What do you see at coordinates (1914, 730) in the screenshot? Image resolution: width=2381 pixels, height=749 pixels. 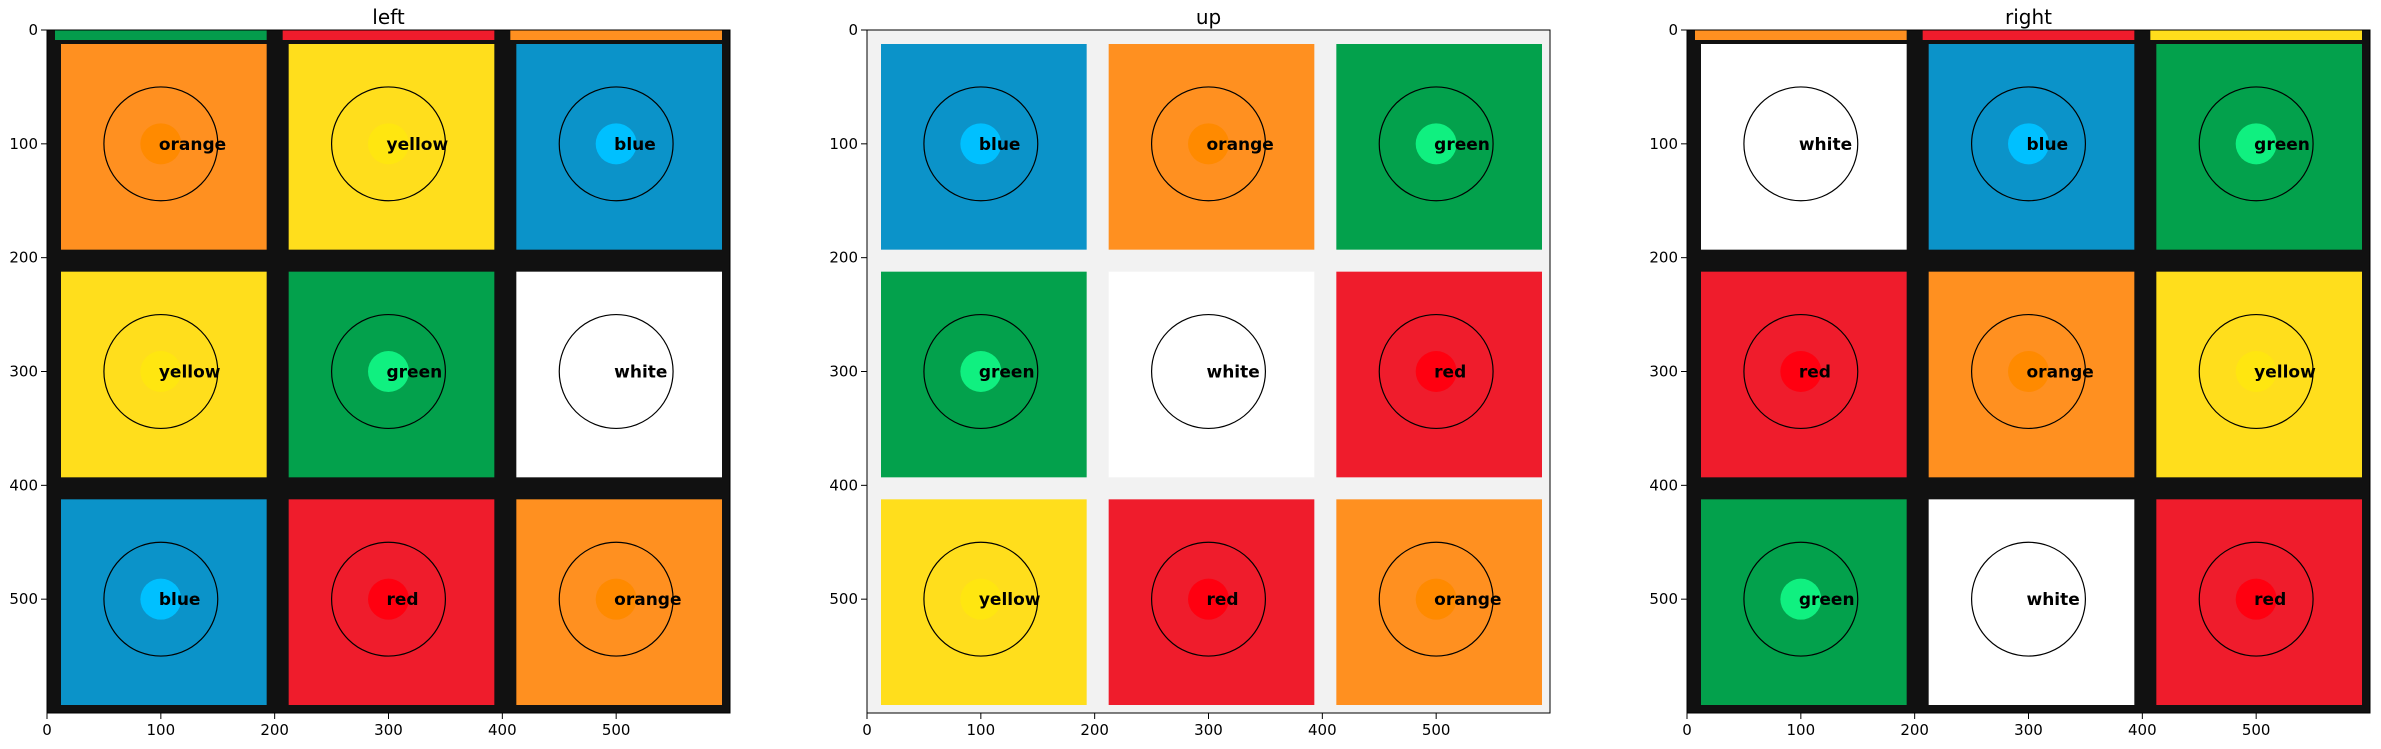 I see `x-tick-label: 200` at bounding box center [1914, 730].